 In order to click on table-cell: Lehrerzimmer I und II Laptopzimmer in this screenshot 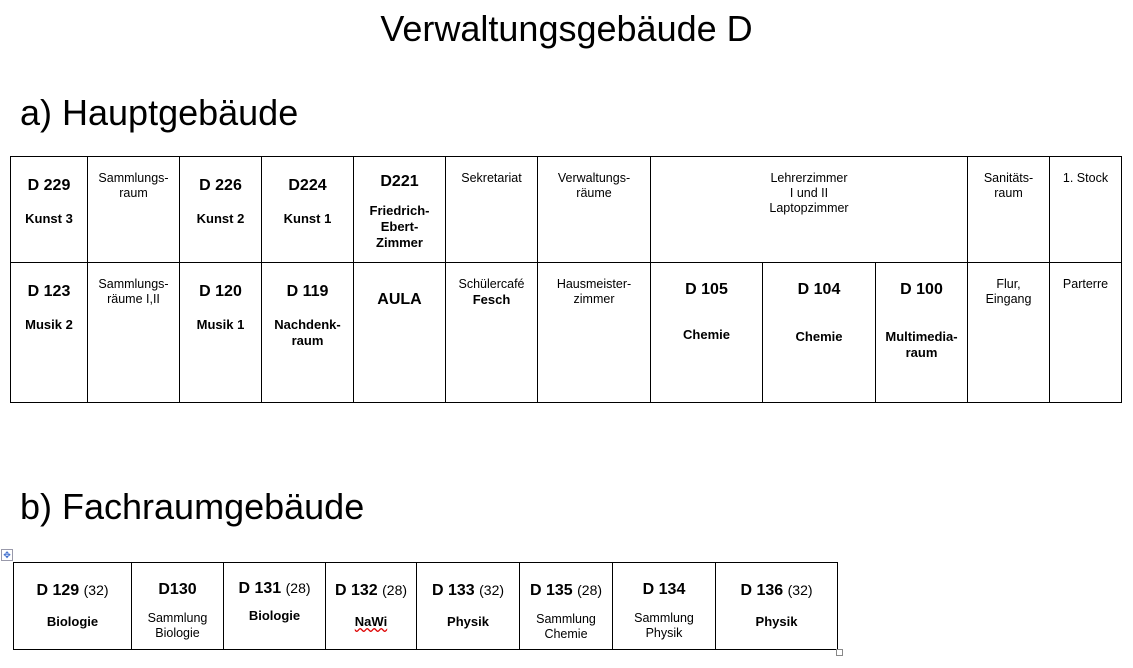, I will do `click(809, 209)`.